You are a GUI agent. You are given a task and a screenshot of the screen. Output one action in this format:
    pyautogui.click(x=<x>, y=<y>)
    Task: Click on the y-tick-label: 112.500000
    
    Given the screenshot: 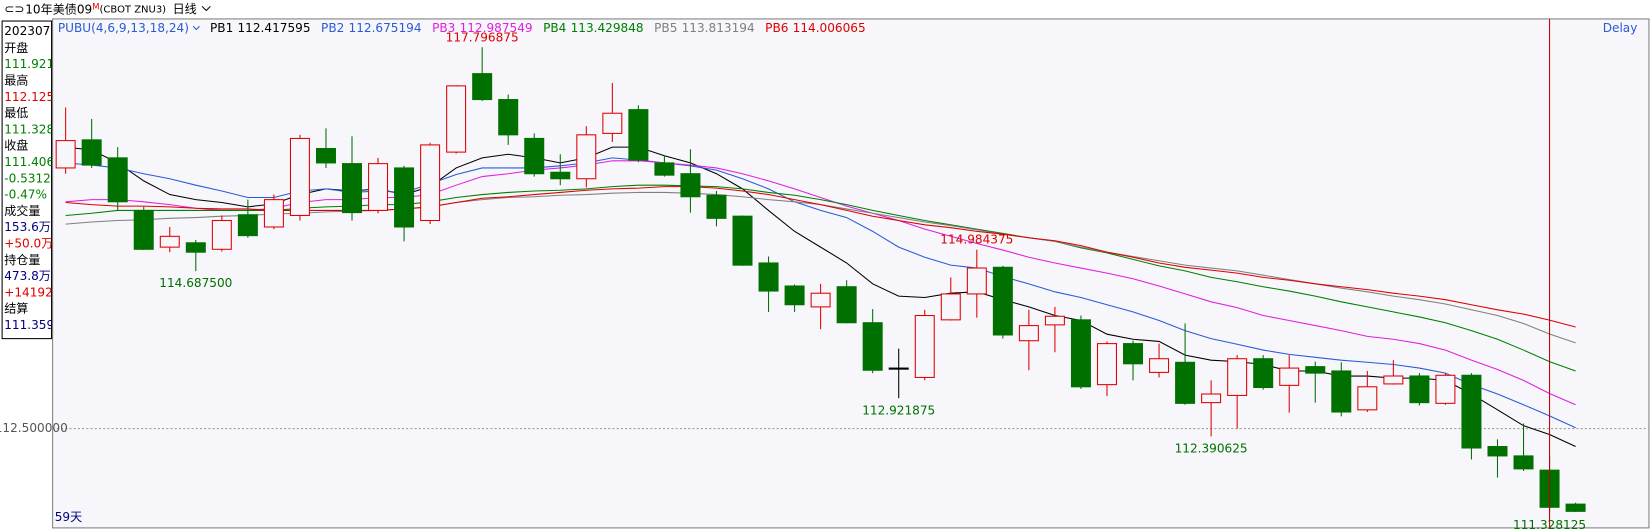 What is the action you would take?
    pyautogui.click(x=34, y=428)
    